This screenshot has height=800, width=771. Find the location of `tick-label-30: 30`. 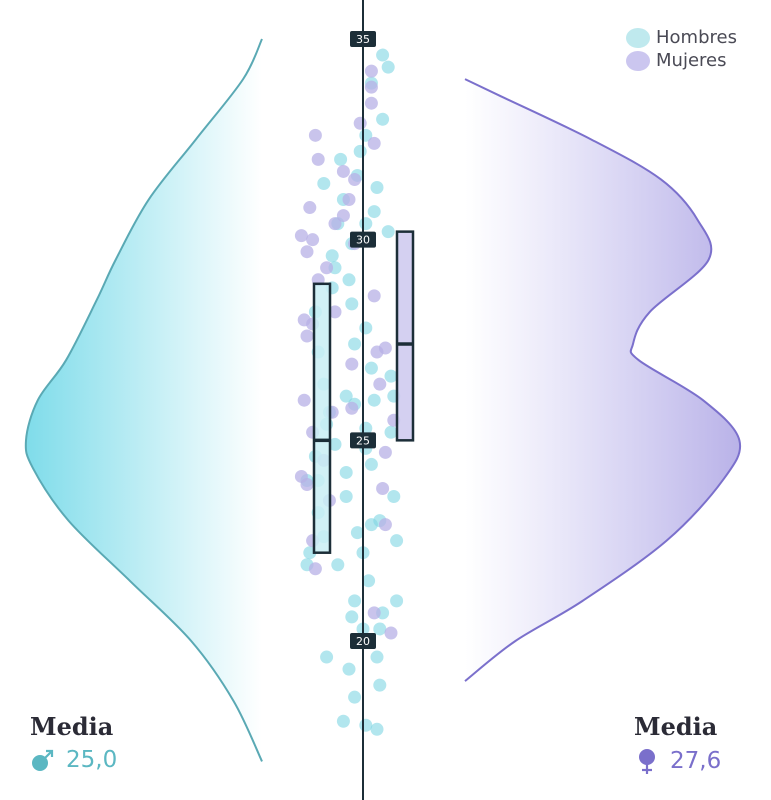

tick-label-30: 30 is located at coordinates (363, 240).